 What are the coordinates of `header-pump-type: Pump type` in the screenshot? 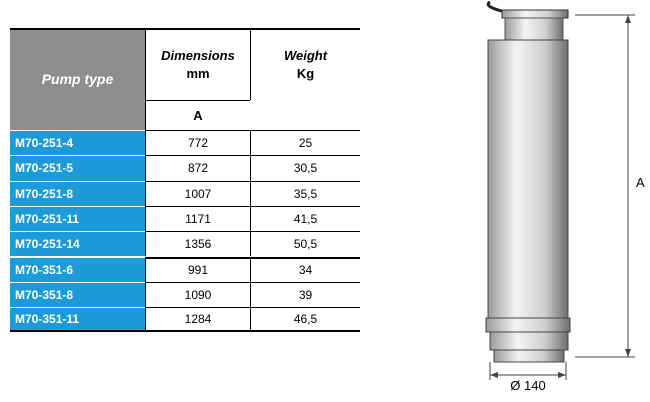 It's located at (77, 79).